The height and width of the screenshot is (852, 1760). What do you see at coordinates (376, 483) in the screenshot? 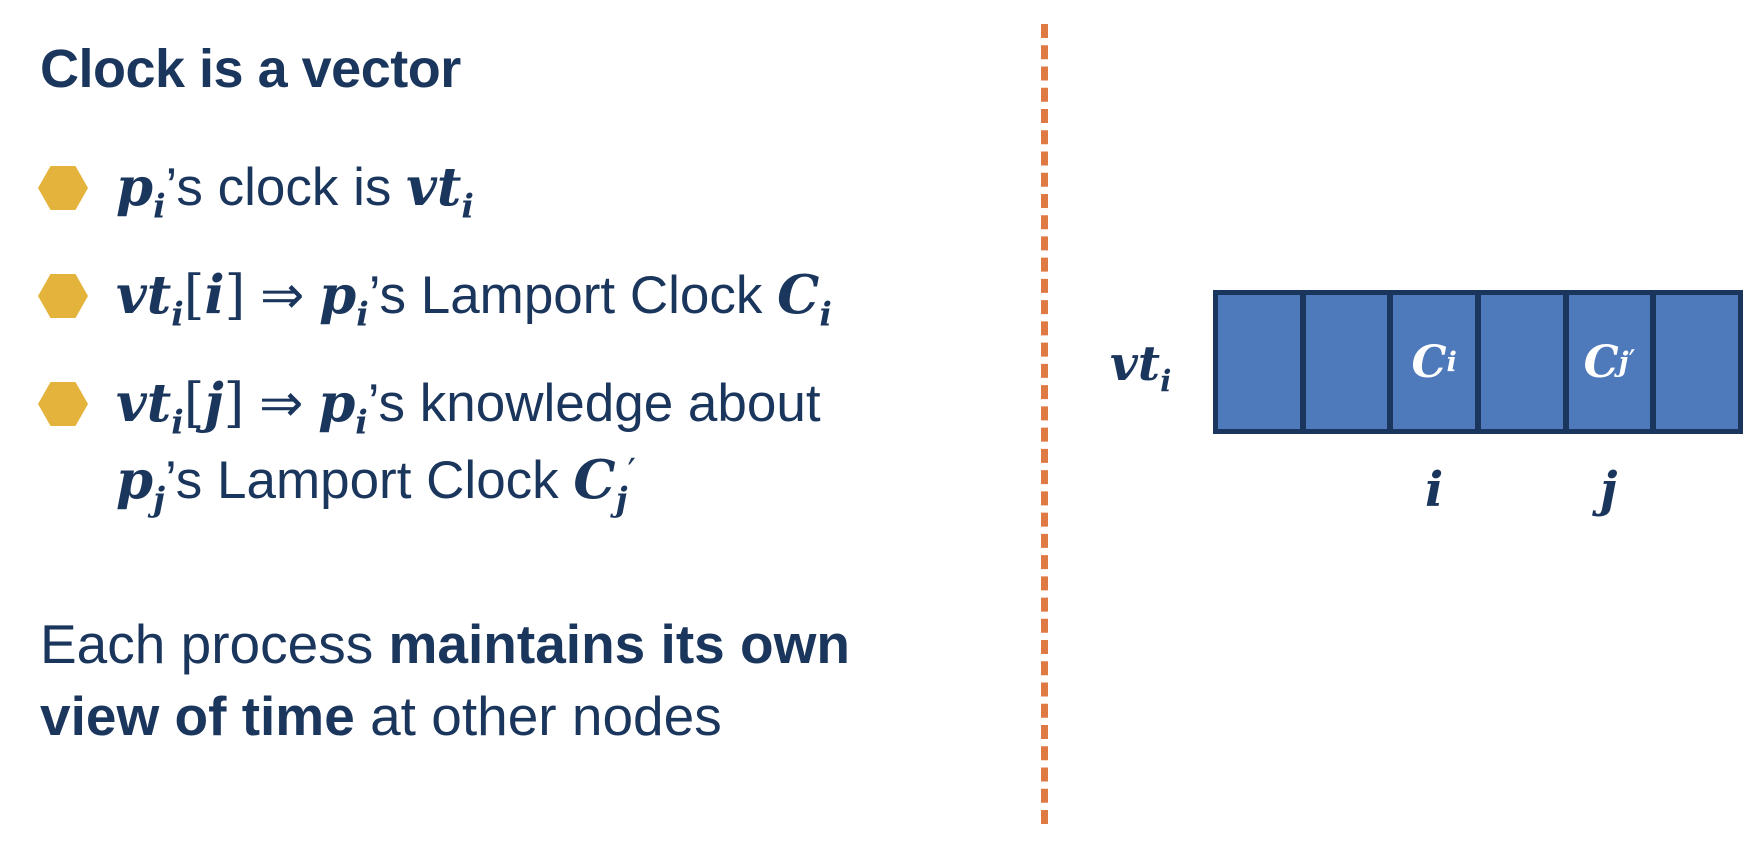
I see `bullet-text-3-line2: pj’s Lamport Clock Cj′` at bounding box center [376, 483].